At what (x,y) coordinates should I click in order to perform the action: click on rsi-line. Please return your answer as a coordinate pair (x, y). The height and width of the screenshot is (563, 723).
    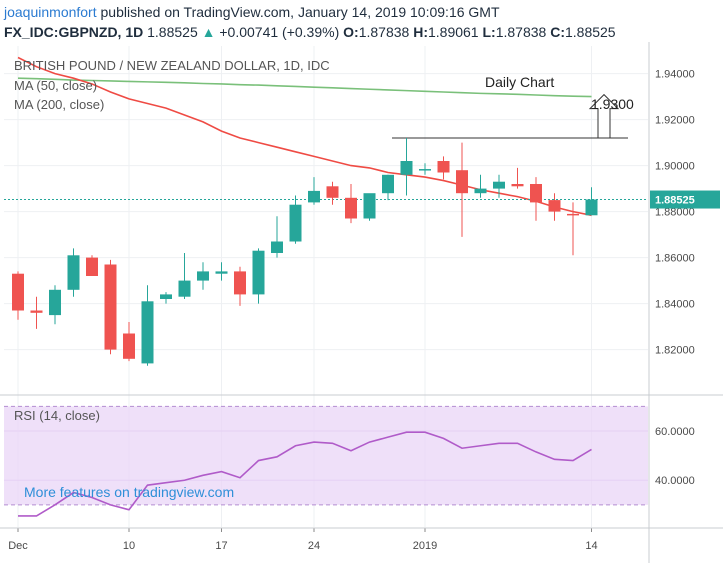
    Looking at the image, I should click on (305, 474).